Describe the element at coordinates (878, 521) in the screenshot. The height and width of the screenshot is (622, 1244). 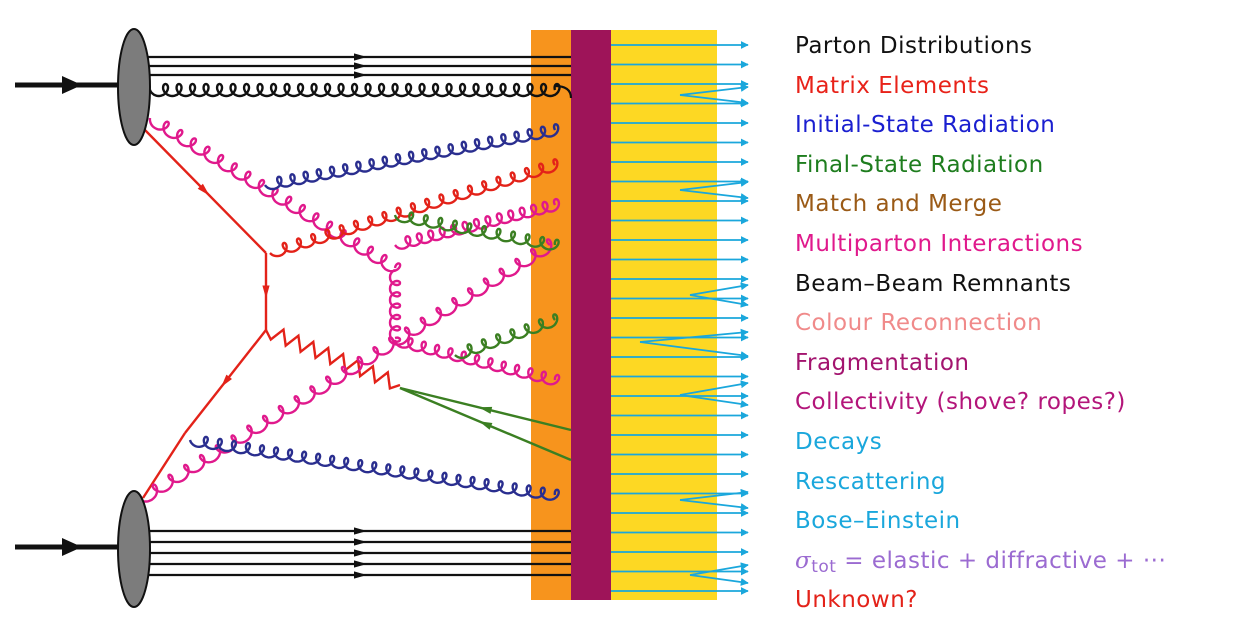
I see `legend-label: Bose–Einstein` at that location.